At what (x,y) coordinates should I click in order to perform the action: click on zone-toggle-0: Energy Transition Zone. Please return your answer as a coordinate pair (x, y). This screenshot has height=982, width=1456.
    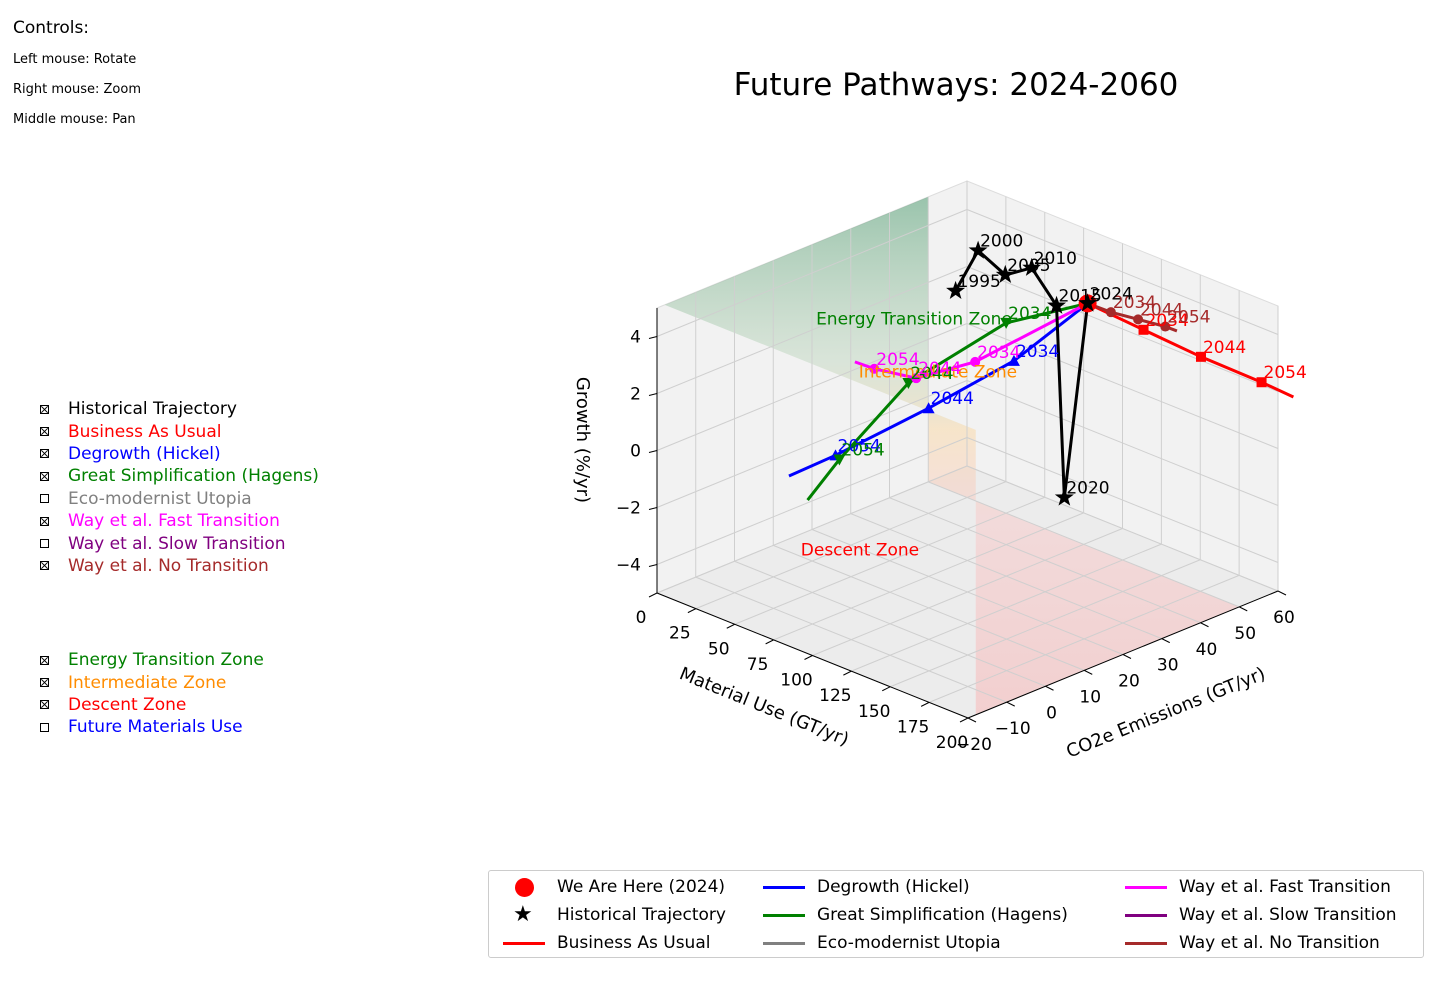
    Looking at the image, I should click on (152, 660).